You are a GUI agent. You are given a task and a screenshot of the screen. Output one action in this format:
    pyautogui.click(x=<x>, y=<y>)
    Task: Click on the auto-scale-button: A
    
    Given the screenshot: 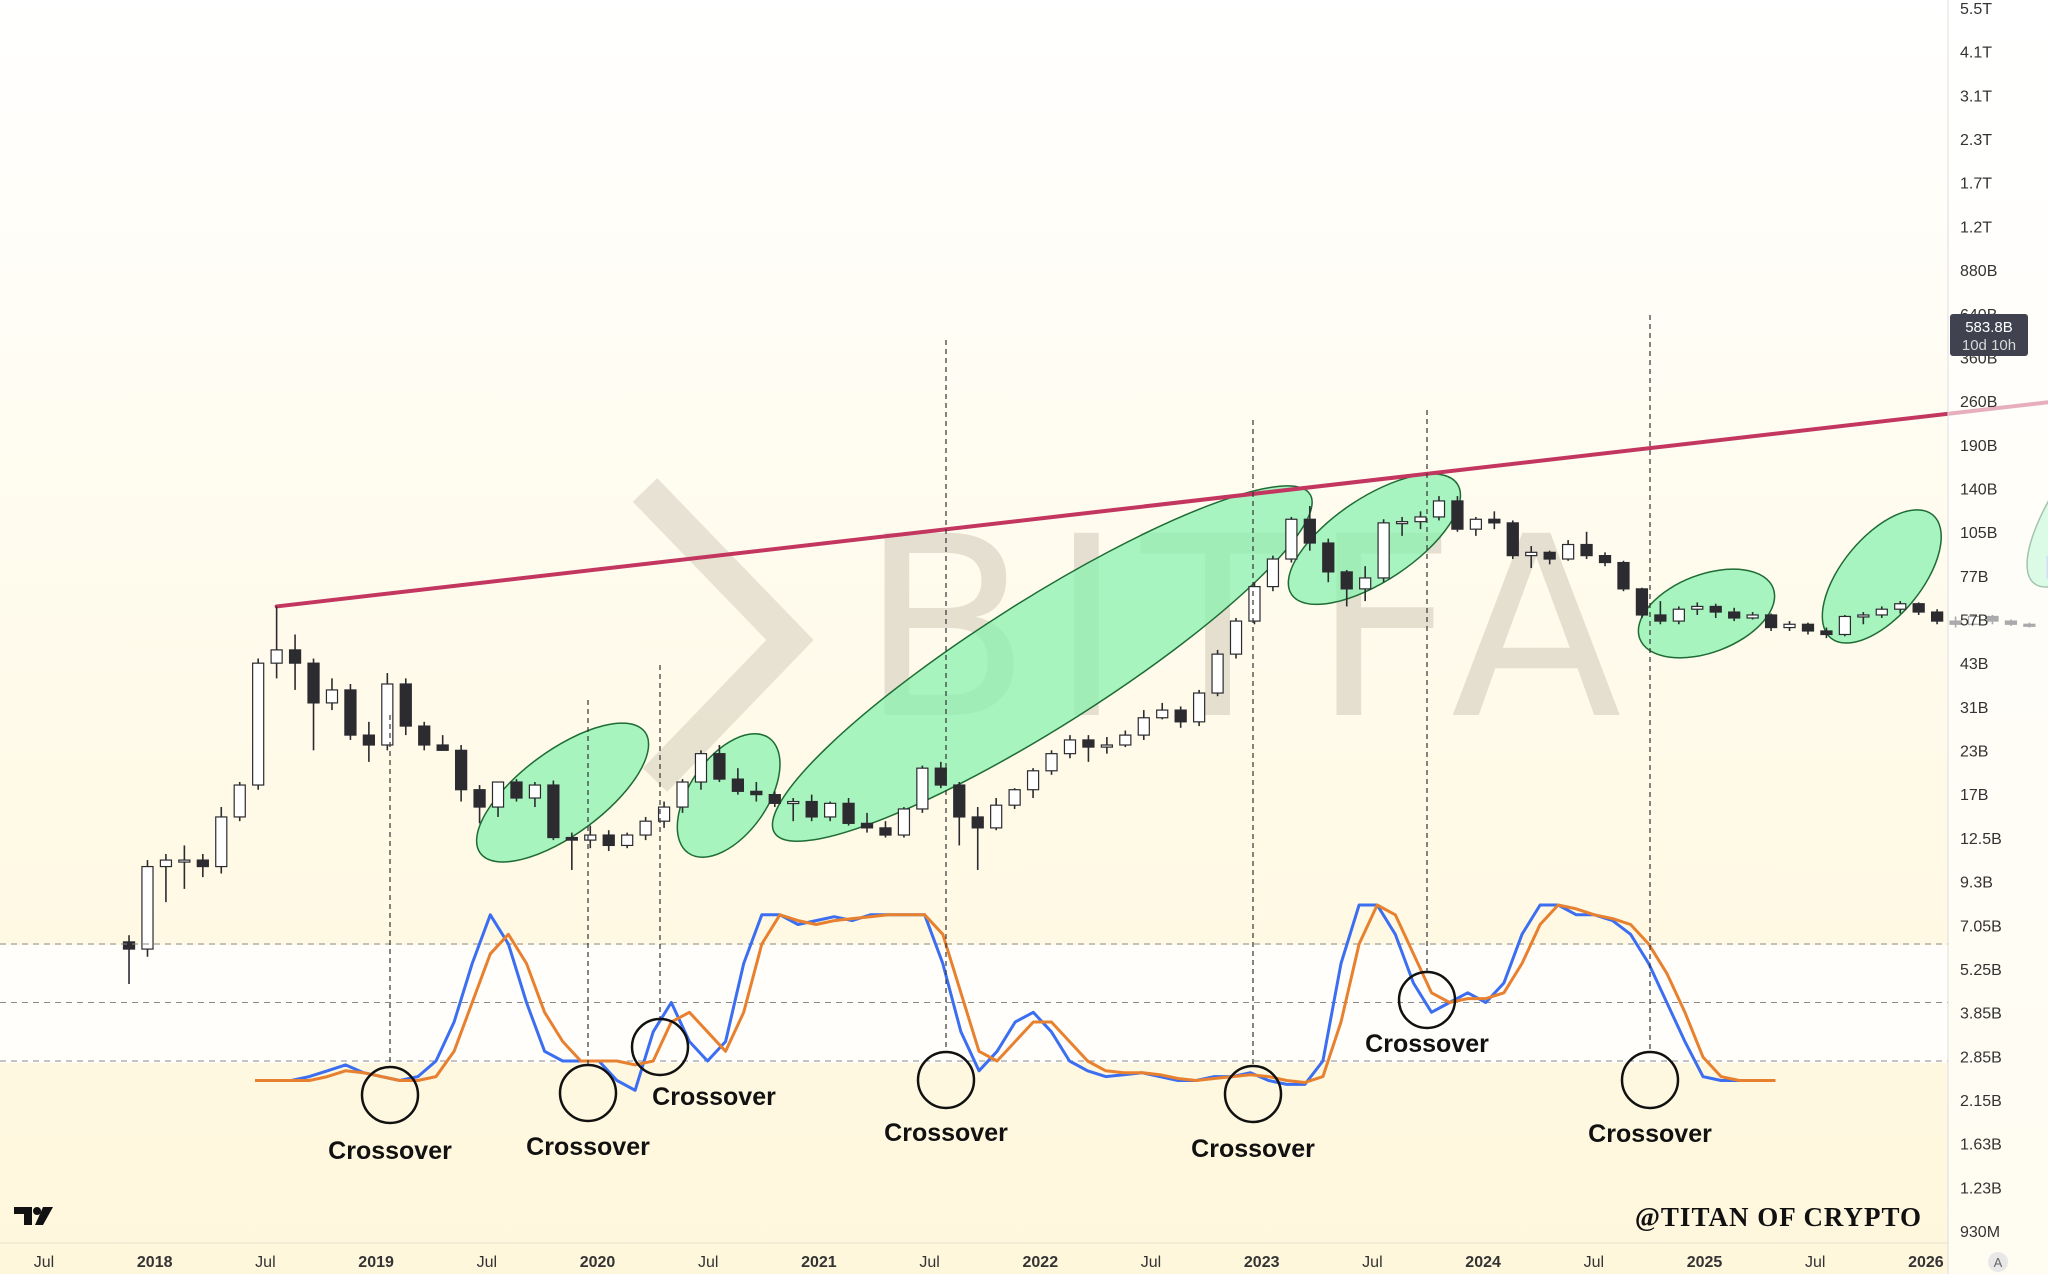 What is the action you would take?
    pyautogui.click(x=1998, y=1262)
    